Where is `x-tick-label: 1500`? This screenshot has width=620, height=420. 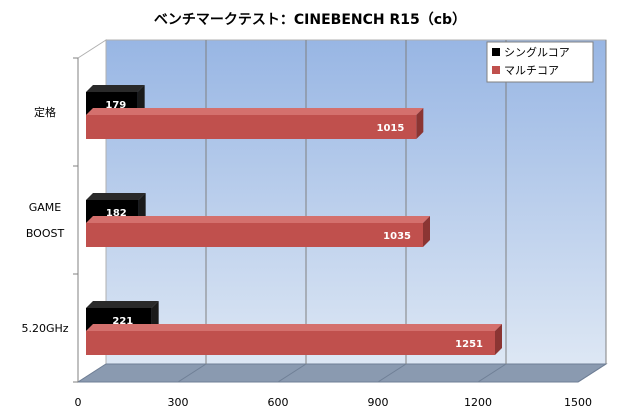 x-tick-label: 1500 is located at coordinates (578, 402).